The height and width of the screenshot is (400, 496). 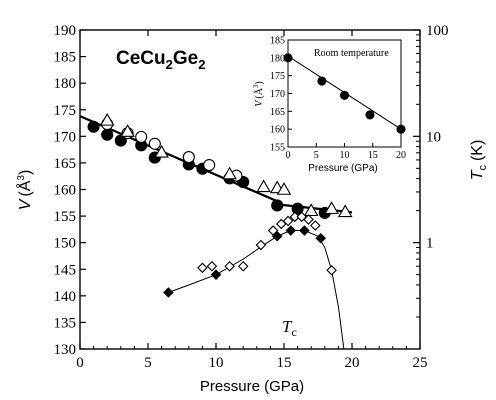 I want to click on y-axis-left-label: V(Å3), so click(x=24, y=190).